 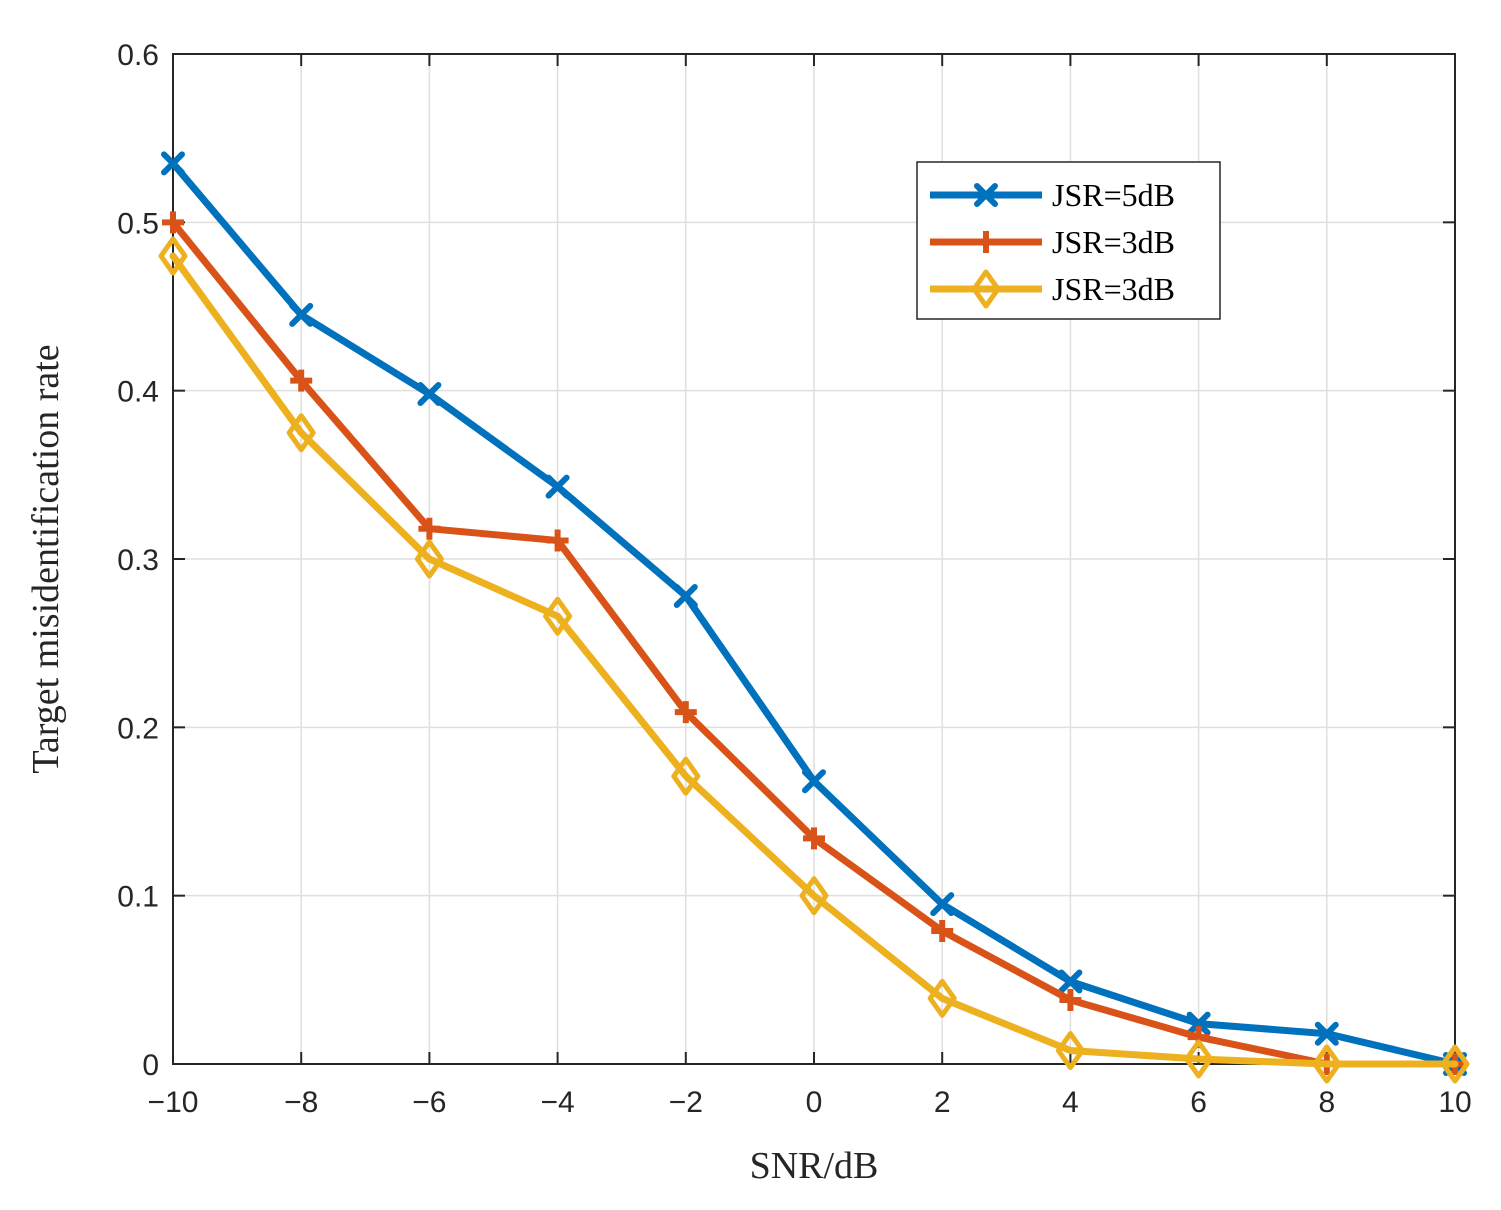 I want to click on y-tick-label: 0, so click(x=150, y=1065).